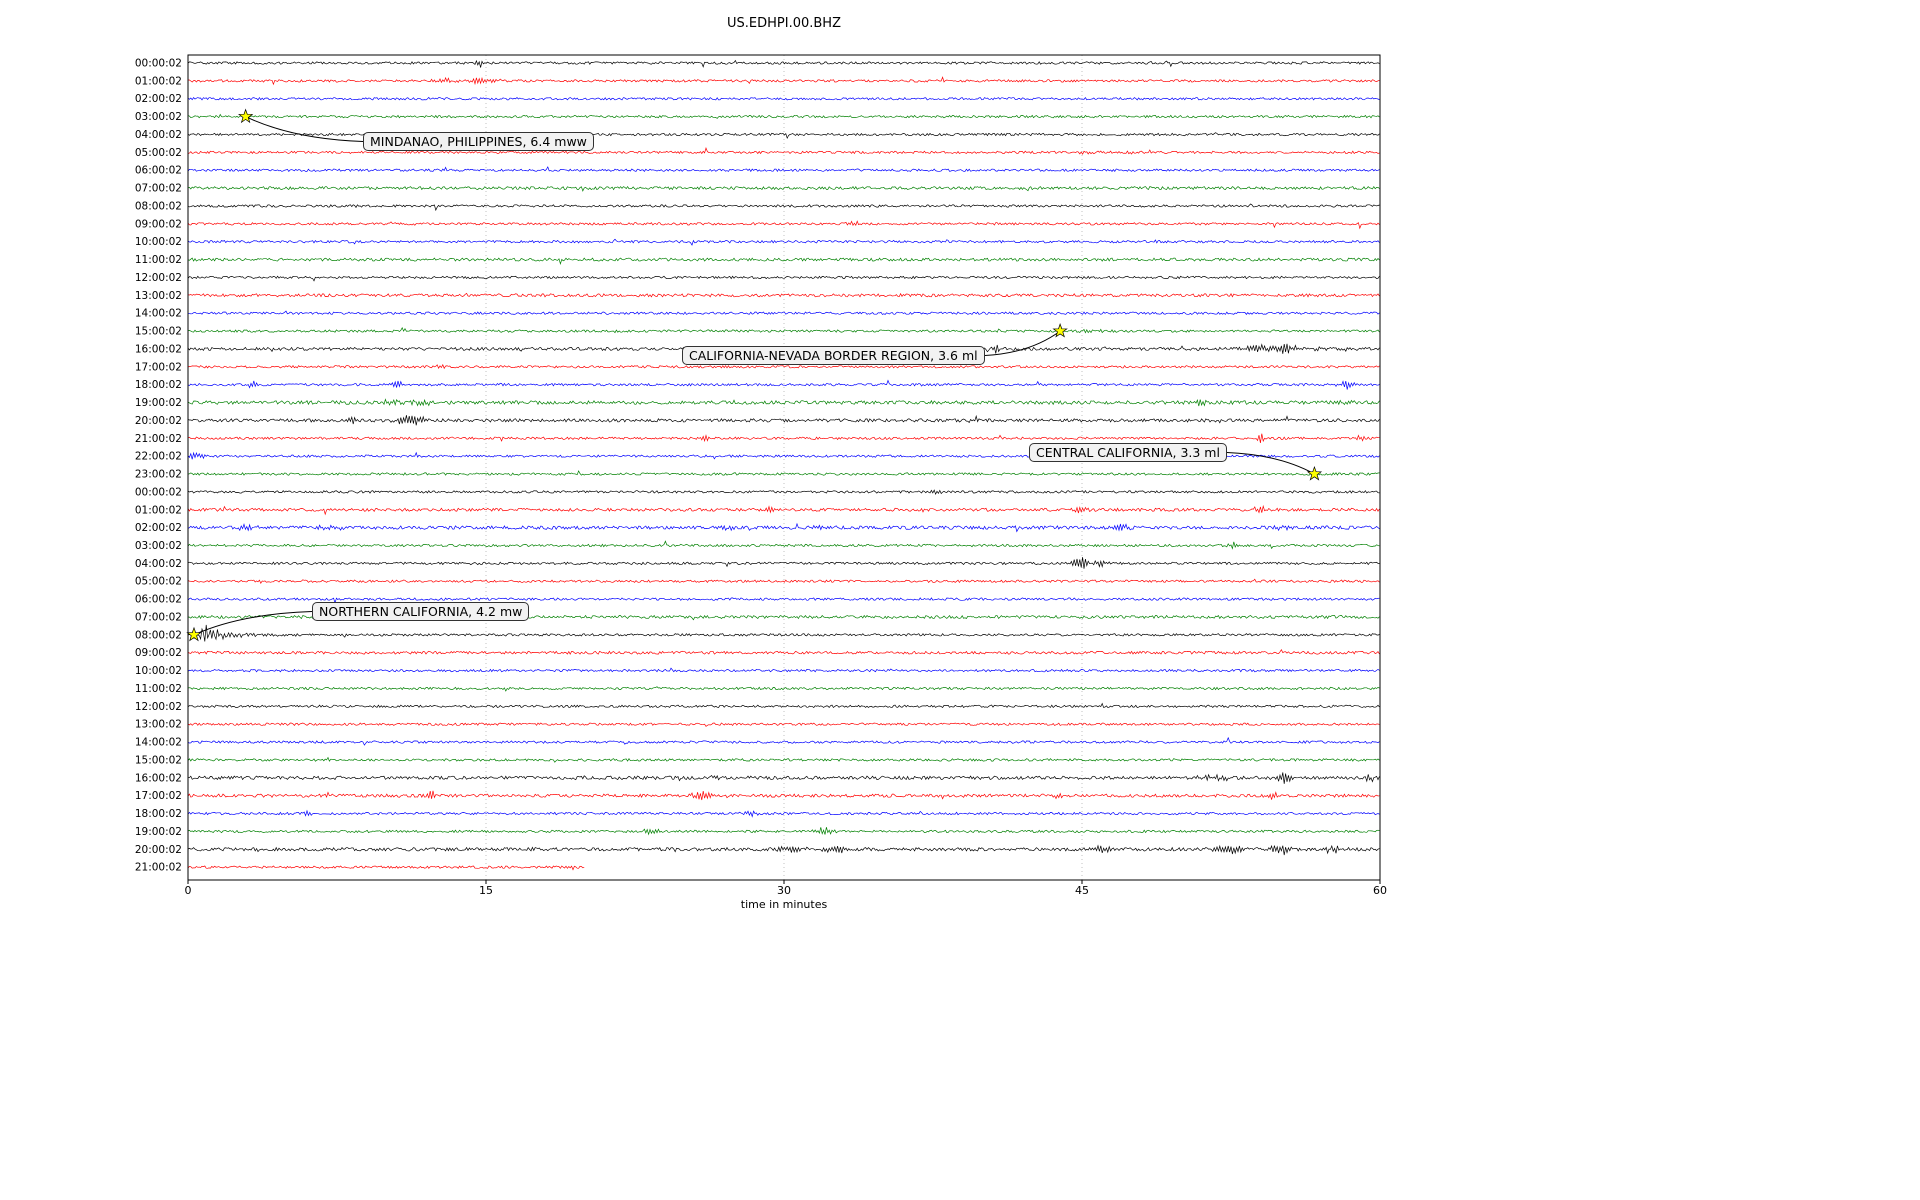 This screenshot has width=1920, height=1200. Describe the element at coordinates (158, 617) in the screenshot. I see `row-time-label: 07:00:02` at that location.